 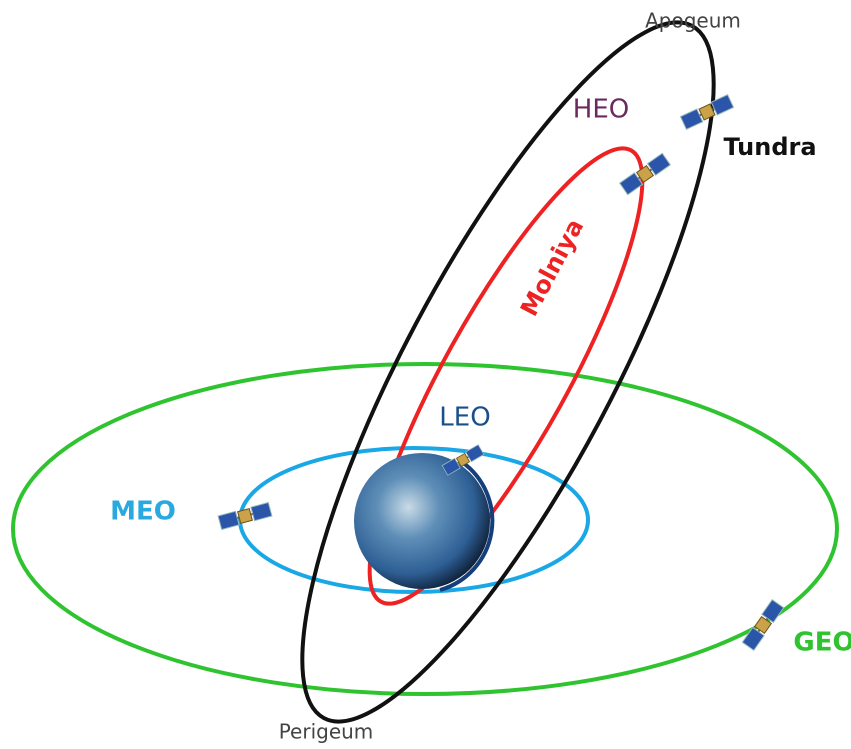 I want to click on perigee-label: Perigeum, so click(x=326, y=732).